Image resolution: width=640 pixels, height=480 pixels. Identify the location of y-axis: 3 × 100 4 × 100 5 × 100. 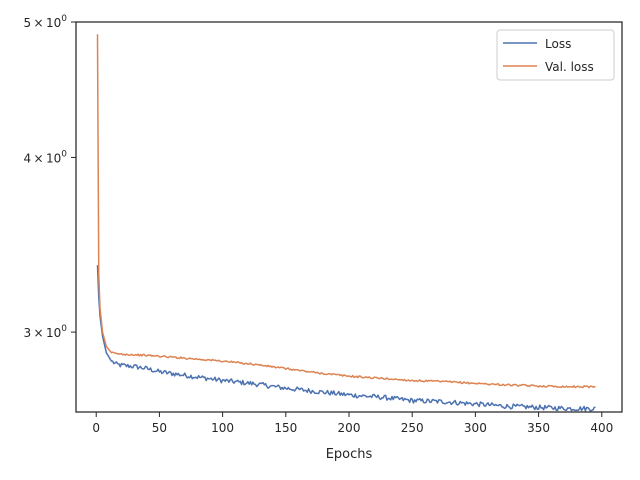
(50, 177).